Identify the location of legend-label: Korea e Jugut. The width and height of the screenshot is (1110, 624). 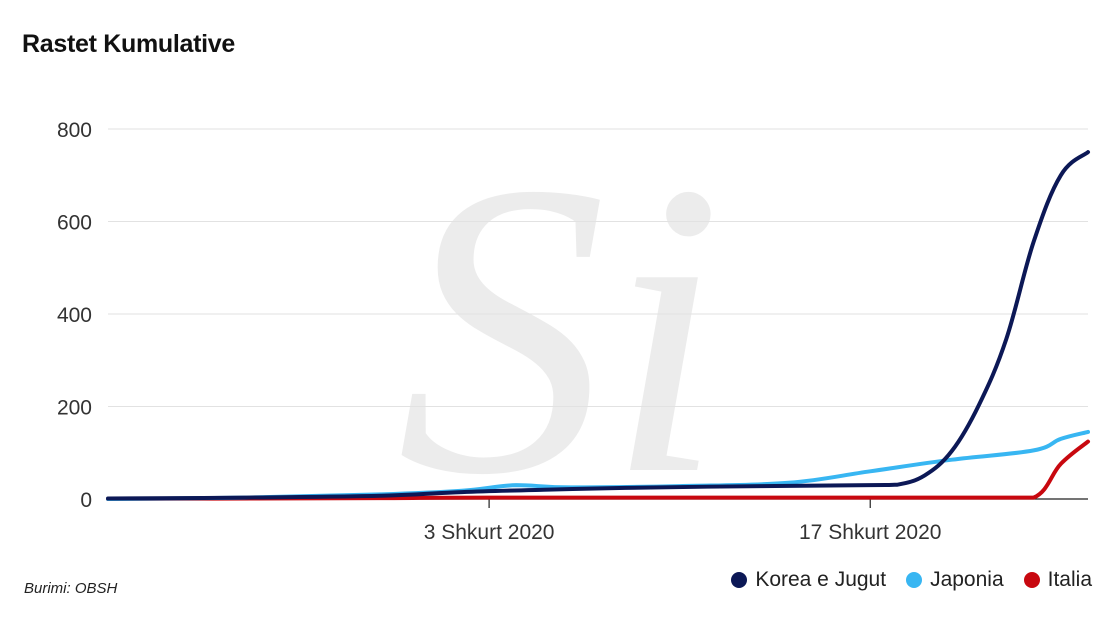
(821, 579).